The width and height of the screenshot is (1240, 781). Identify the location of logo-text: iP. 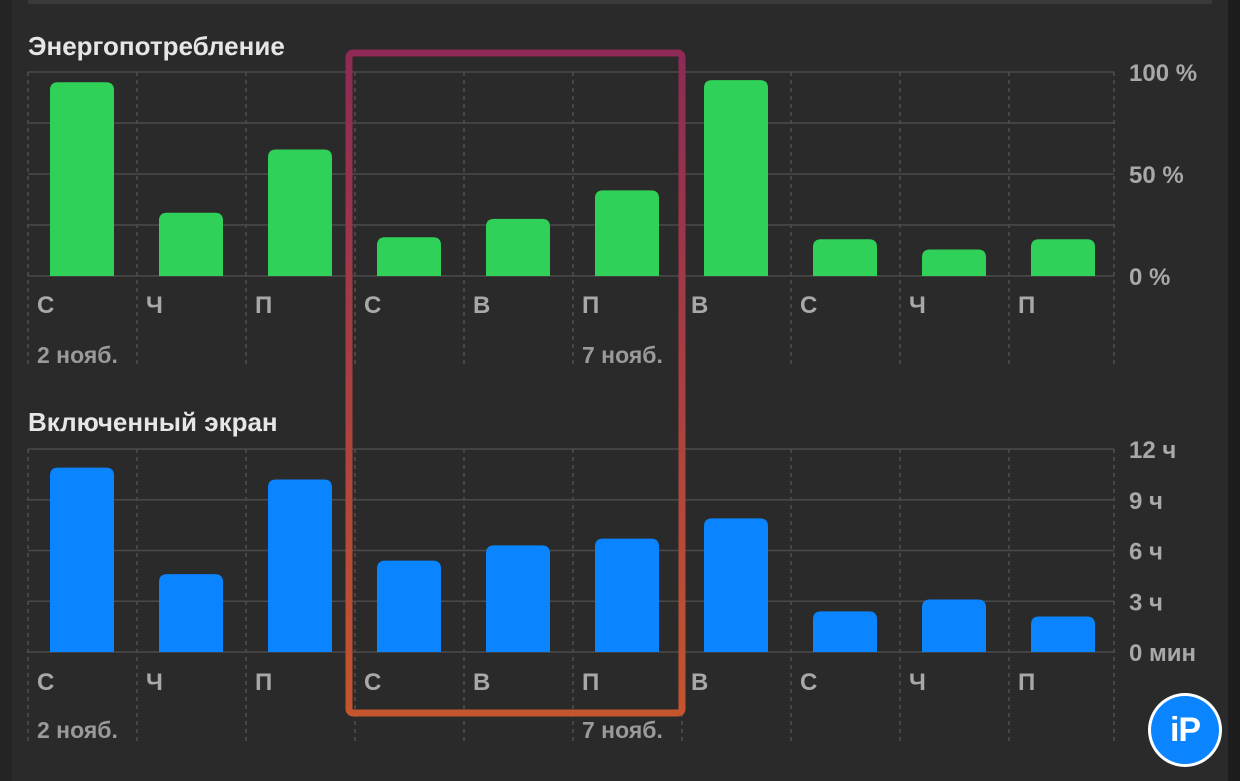
(1185, 729).